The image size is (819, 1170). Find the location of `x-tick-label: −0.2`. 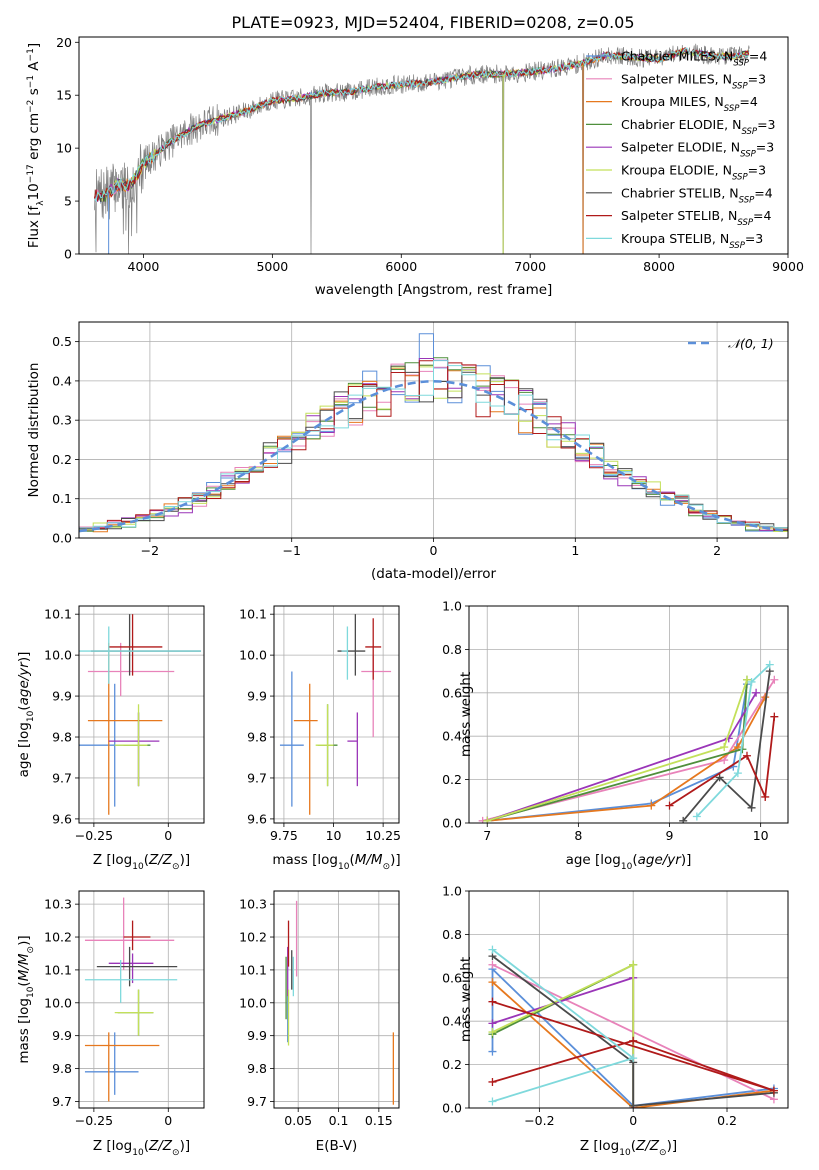

x-tick-label: −0.2 is located at coordinates (539, 1120).